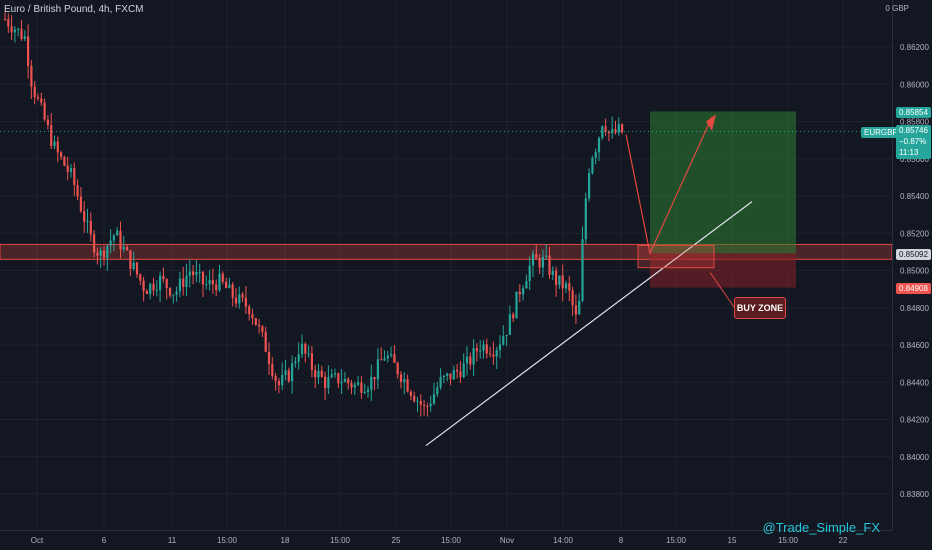 Image resolution: width=932 pixels, height=550 pixels. Describe the element at coordinates (914, 271) in the screenshot. I see `price-tick-label: 0.85000` at that location.